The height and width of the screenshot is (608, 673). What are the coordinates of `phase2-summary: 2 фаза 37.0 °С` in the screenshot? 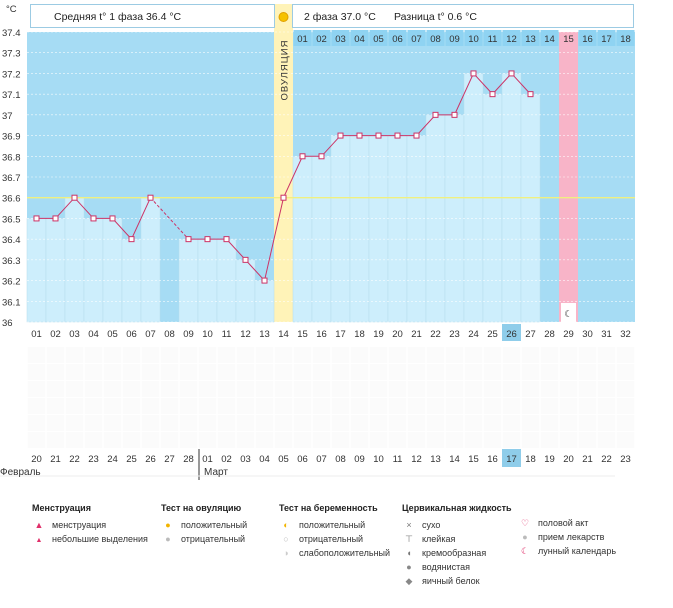 It's located at (340, 17).